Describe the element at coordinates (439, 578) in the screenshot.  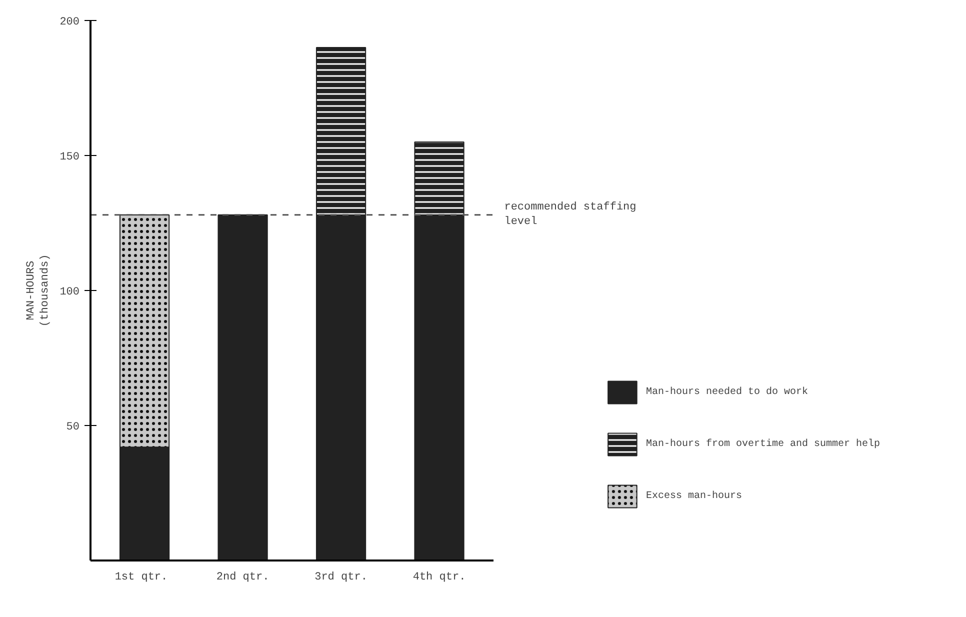
I see `x-tick-label: 4th qtr.` at that location.